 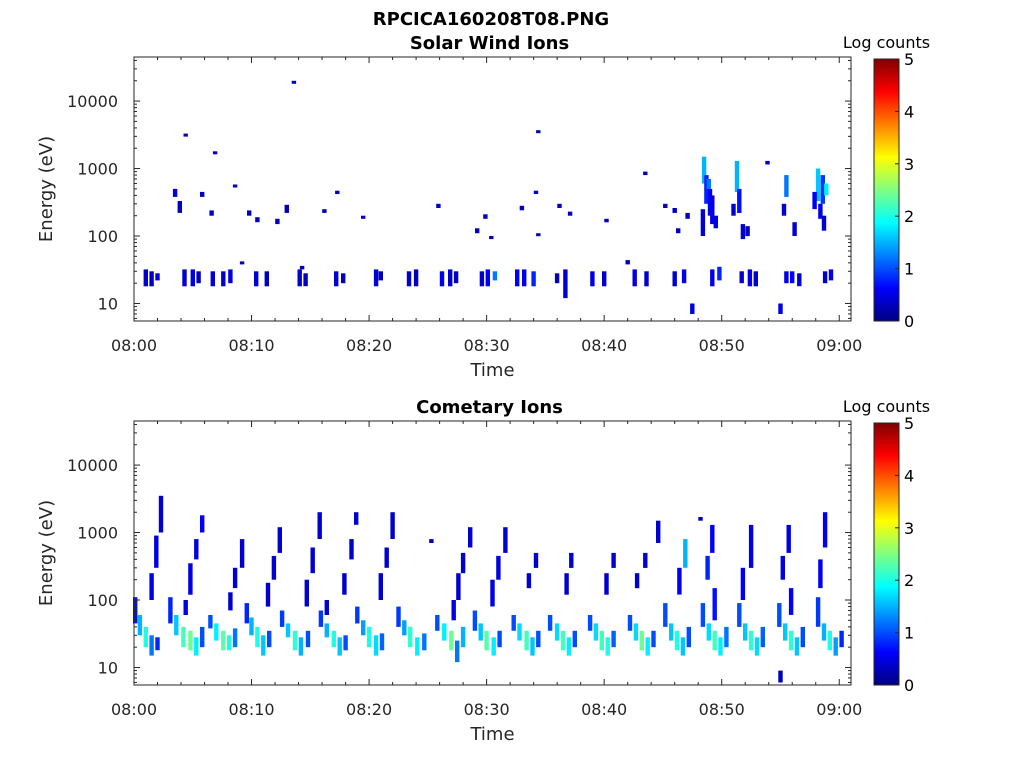 What do you see at coordinates (909, 59) in the screenshot?
I see `colorbar-tick-label: 5` at bounding box center [909, 59].